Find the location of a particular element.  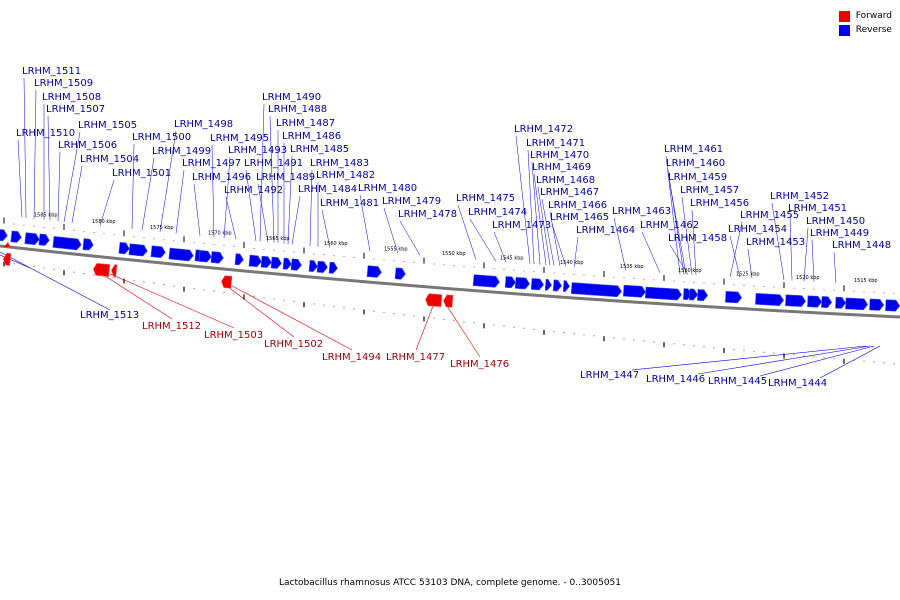

reverse-gene-label: LRHM_1501 is located at coordinates (141, 173).